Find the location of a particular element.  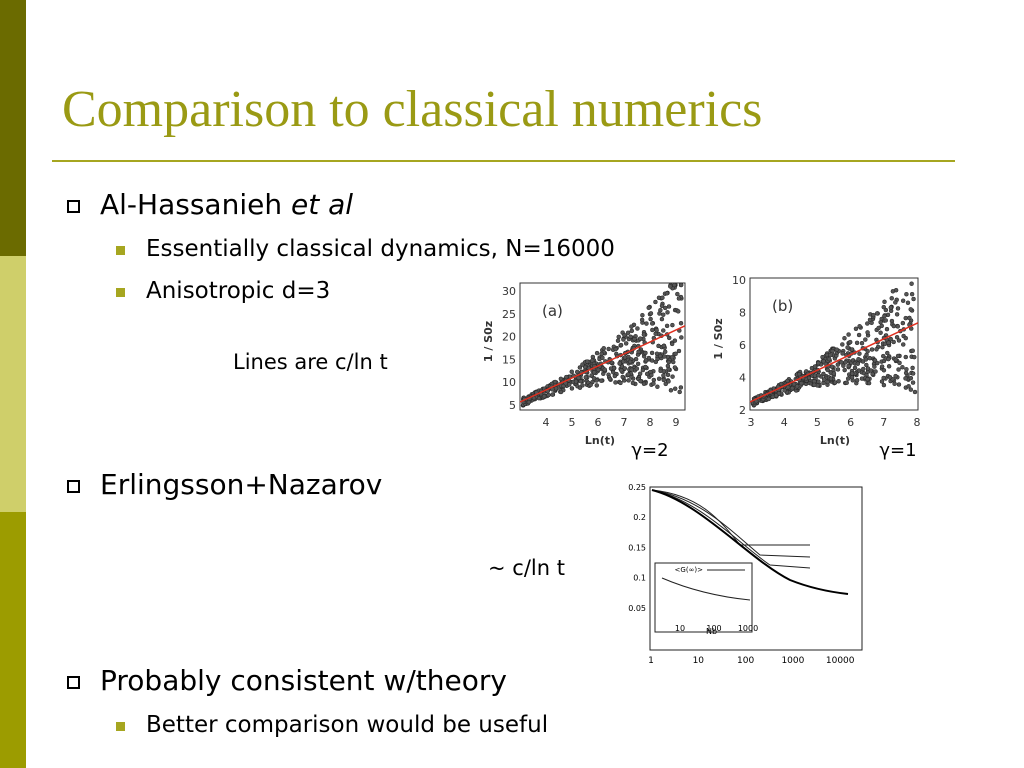

x-tick-label: 8 is located at coordinates (917, 422).